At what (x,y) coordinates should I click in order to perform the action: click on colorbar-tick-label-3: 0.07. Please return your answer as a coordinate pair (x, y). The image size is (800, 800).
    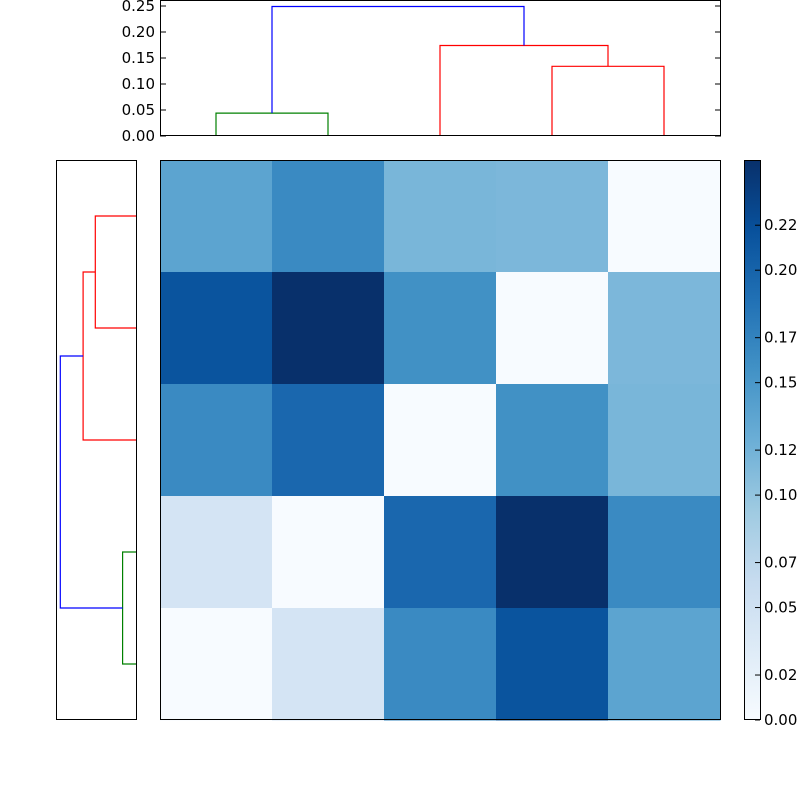
    Looking at the image, I should click on (780, 563).